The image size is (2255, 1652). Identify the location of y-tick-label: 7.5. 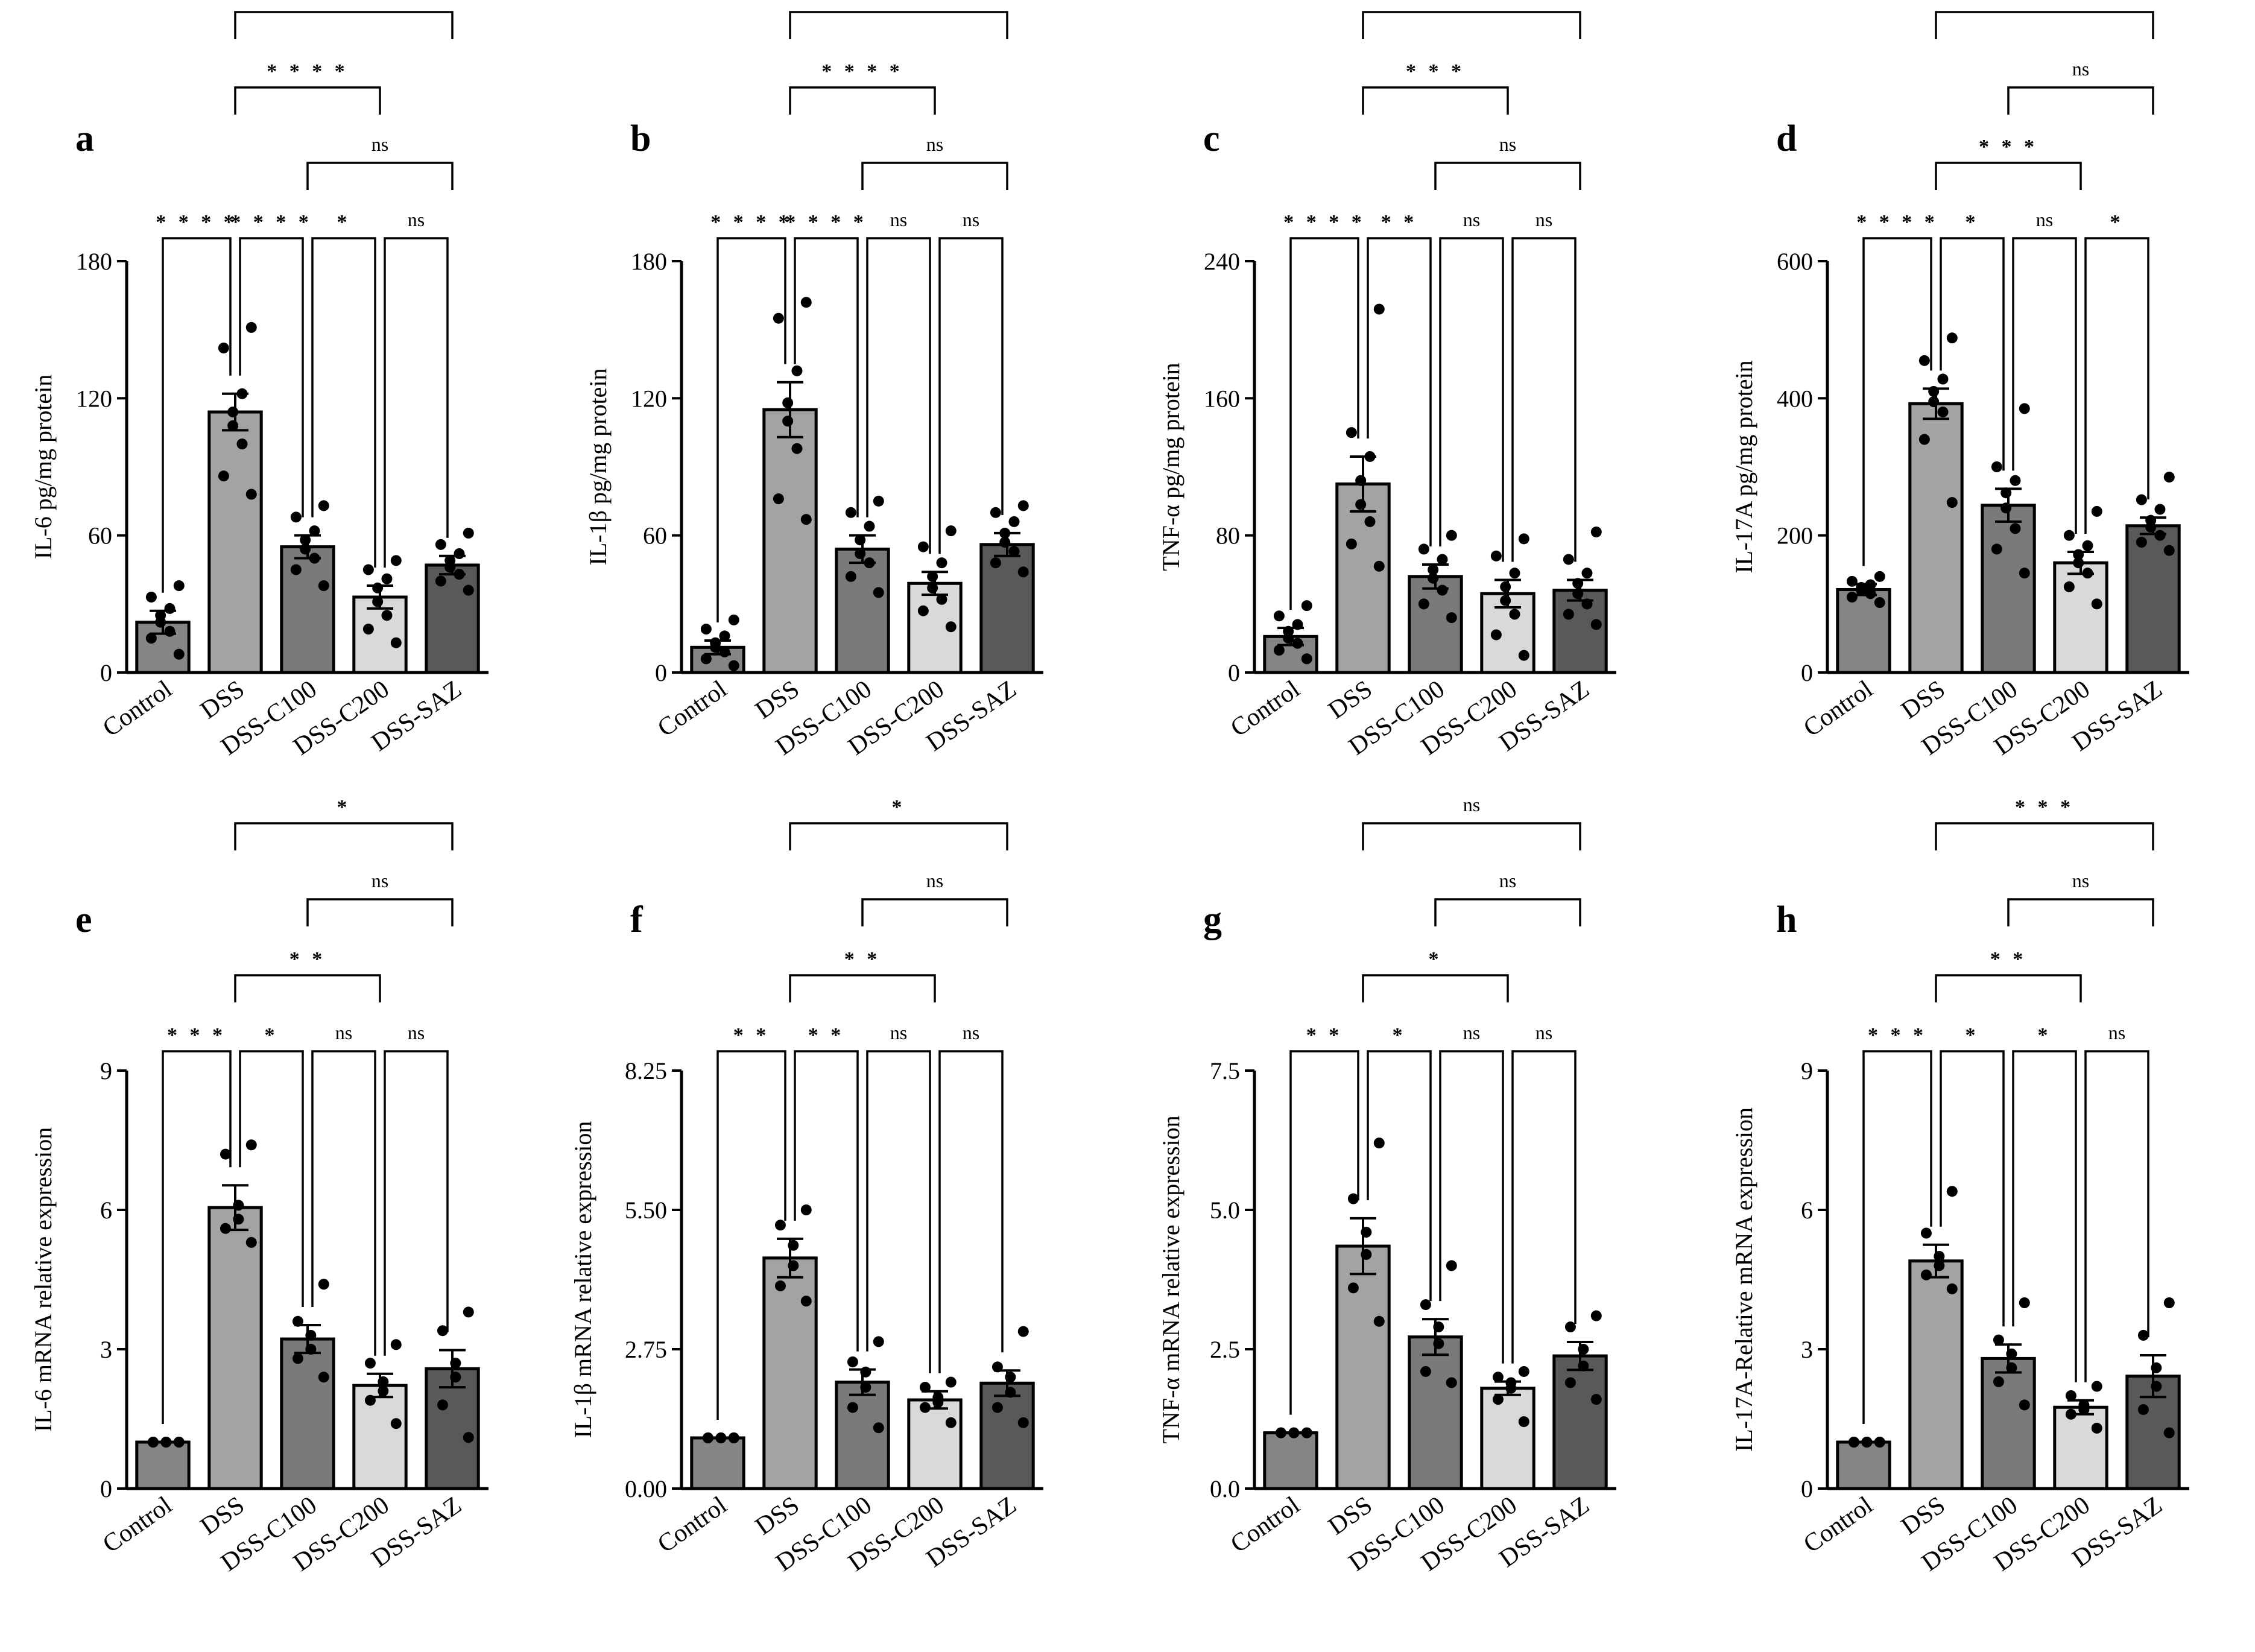
(1225, 1070).